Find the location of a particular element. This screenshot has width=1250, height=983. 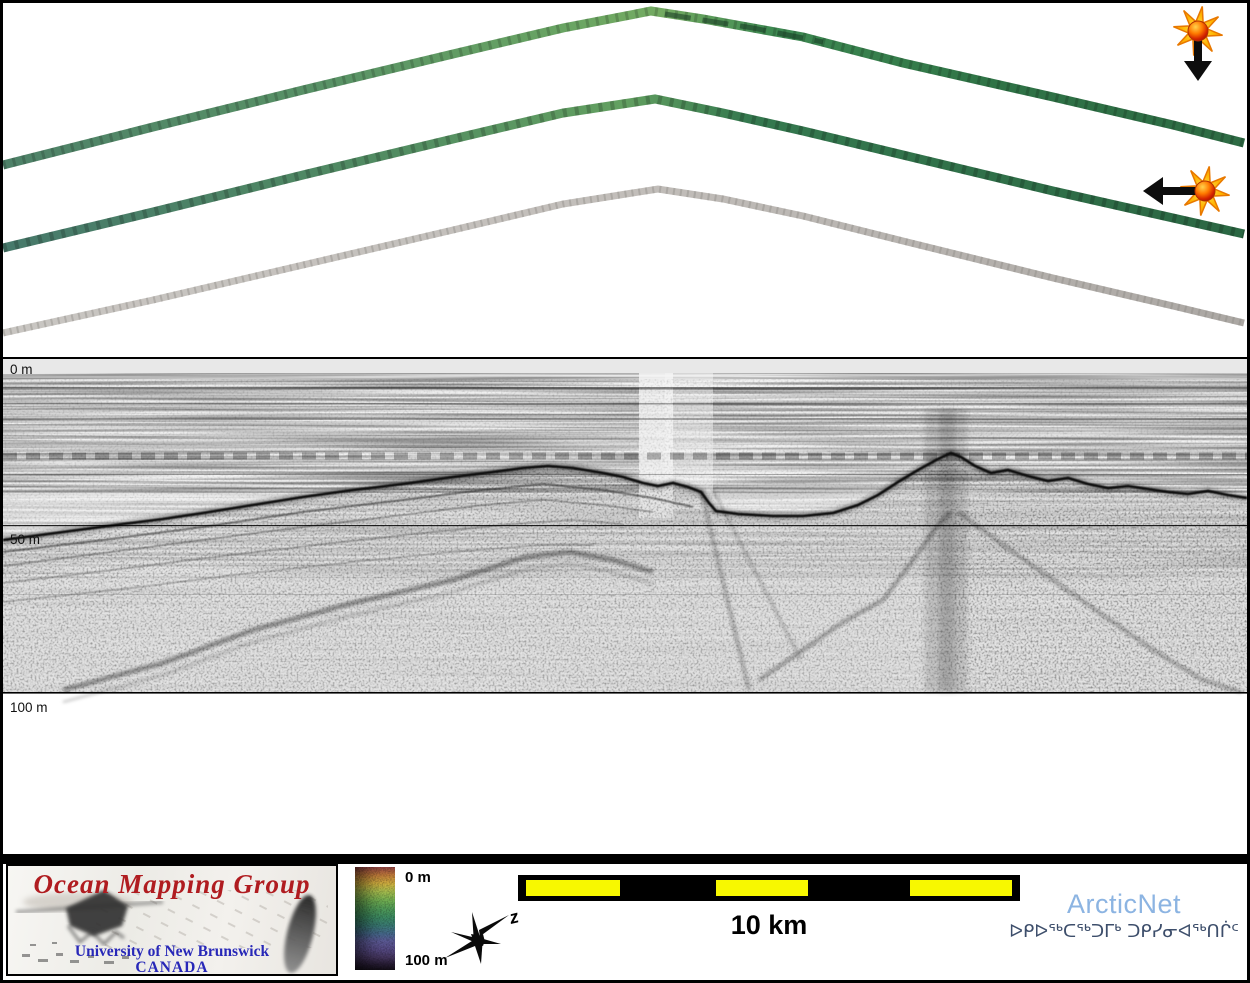

arcticnet-name: ArcticNet is located at coordinates (1124, 904).